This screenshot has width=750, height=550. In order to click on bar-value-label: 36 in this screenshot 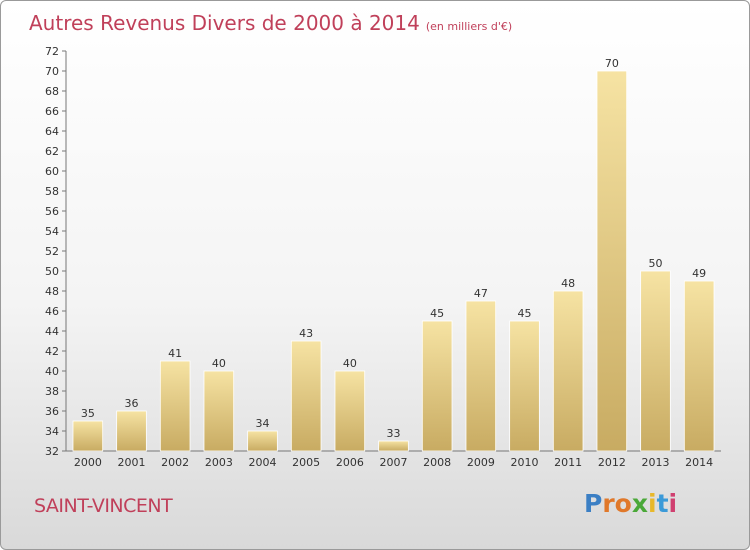, I will do `click(132, 403)`.